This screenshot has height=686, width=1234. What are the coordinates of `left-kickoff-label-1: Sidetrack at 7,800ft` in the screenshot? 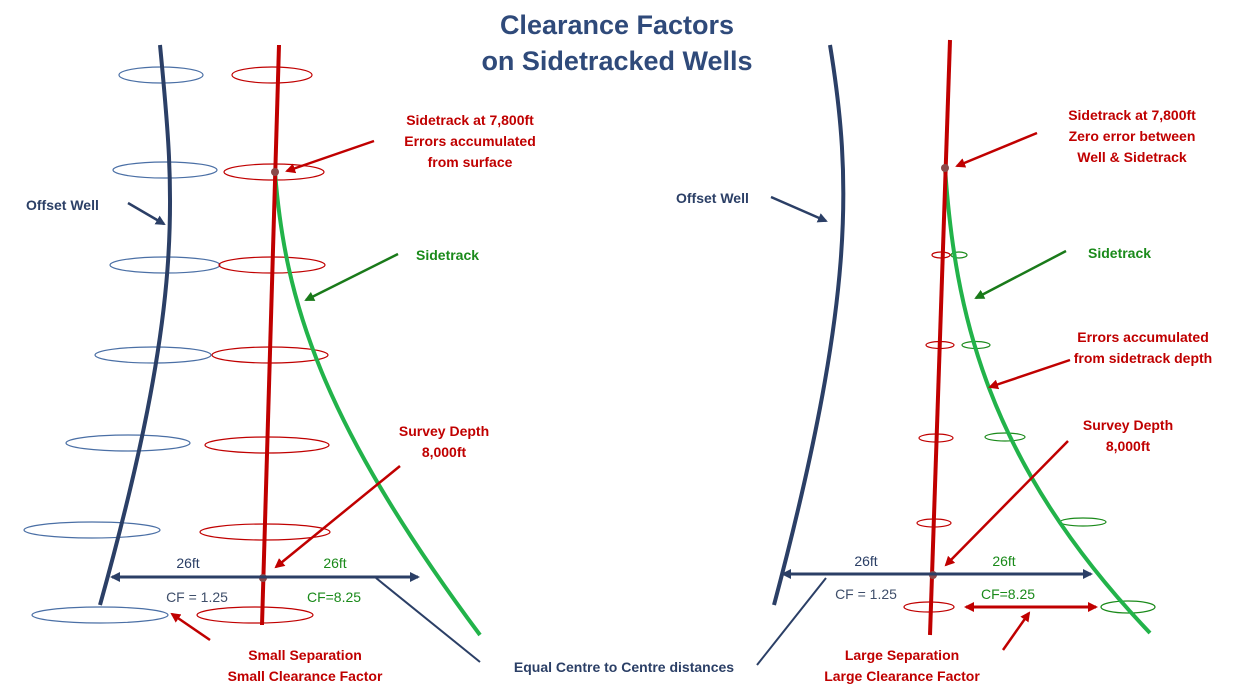 It's located at (470, 120).